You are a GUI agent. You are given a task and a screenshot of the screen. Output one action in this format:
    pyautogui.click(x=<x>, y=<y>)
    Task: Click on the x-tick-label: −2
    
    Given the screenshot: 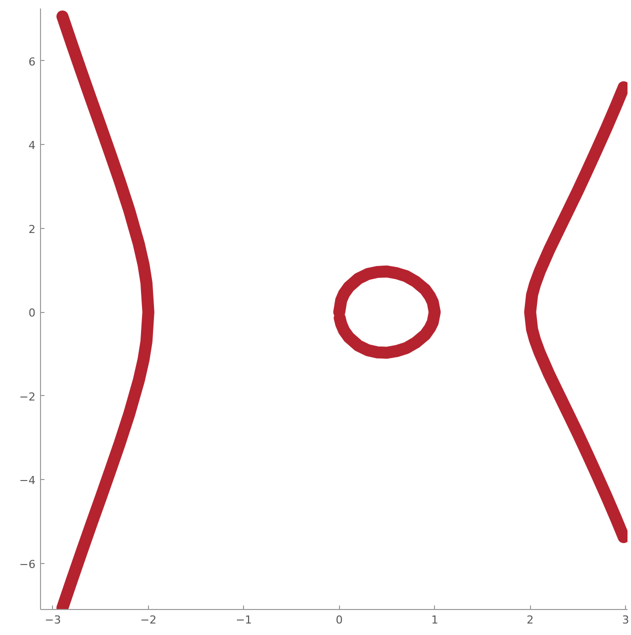 What is the action you would take?
    pyautogui.click(x=148, y=620)
    